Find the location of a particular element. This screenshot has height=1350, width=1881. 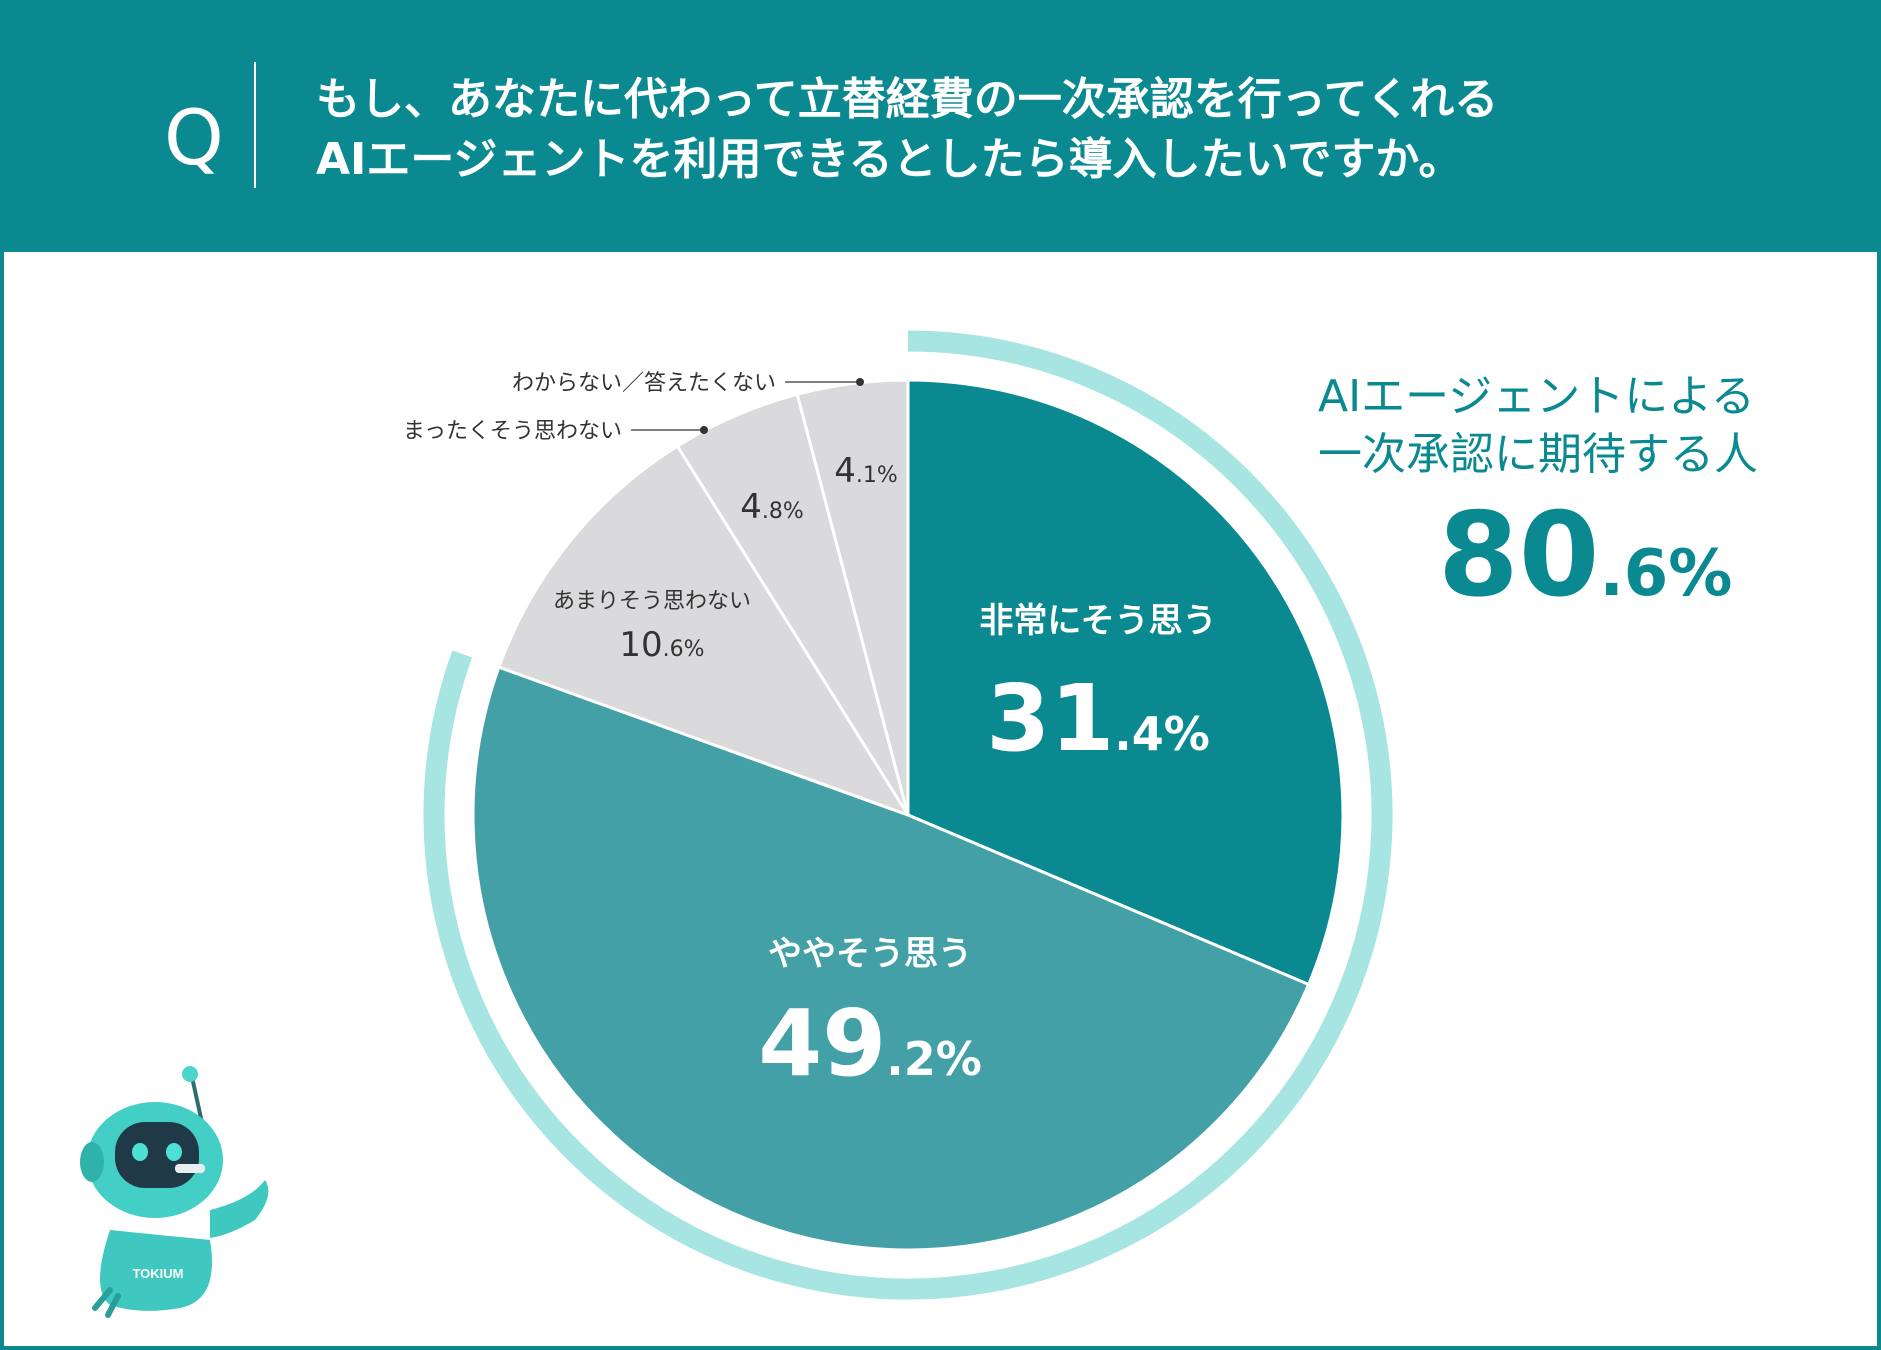

slice-label: あまりそう思わない is located at coordinates (652, 601).